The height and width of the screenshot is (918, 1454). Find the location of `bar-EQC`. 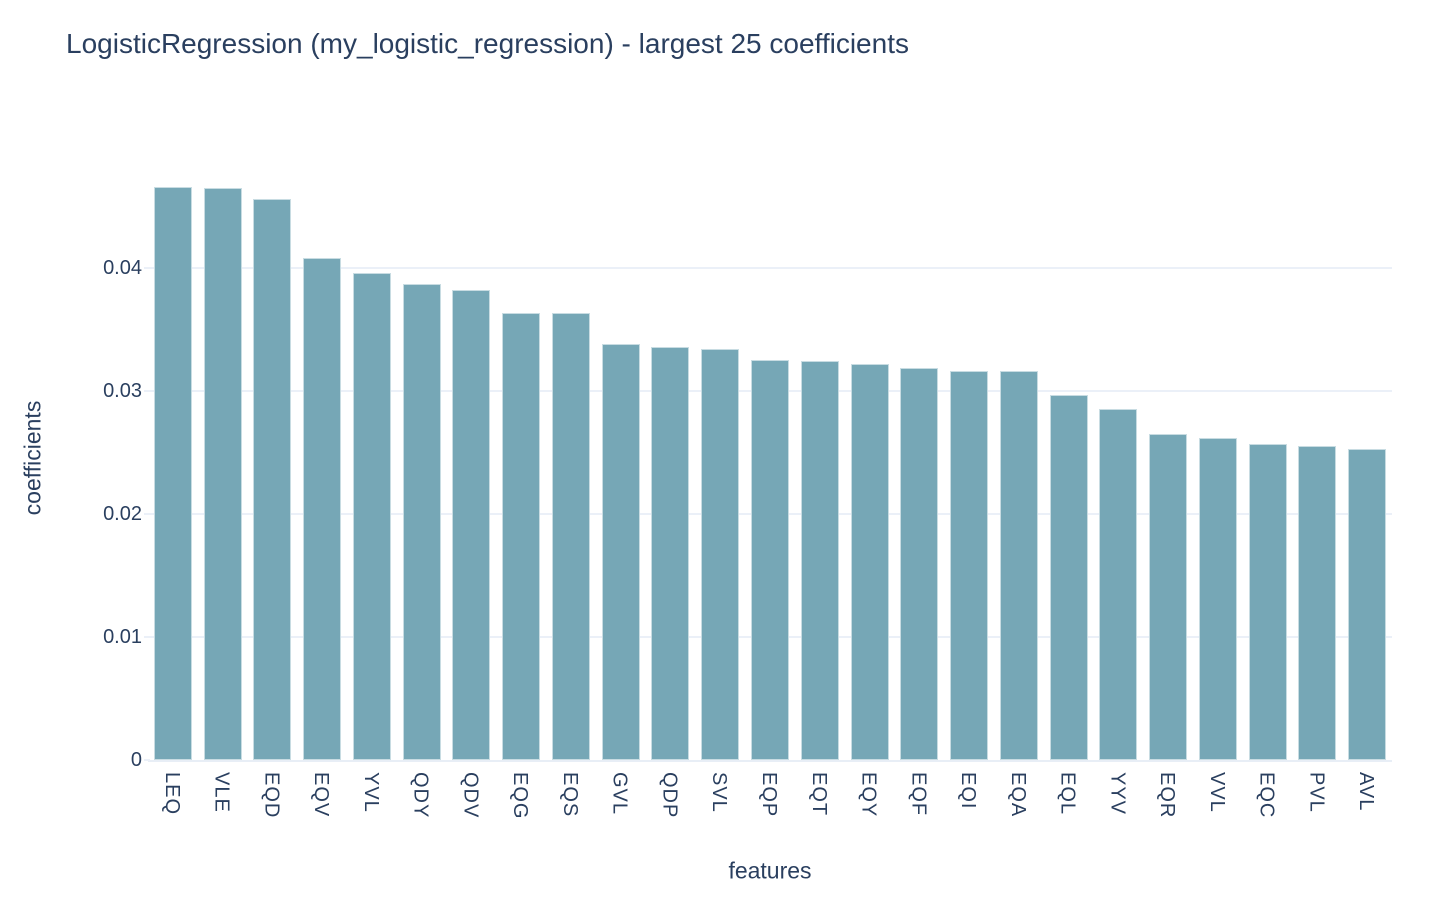

bar-EQC is located at coordinates (1267, 601).